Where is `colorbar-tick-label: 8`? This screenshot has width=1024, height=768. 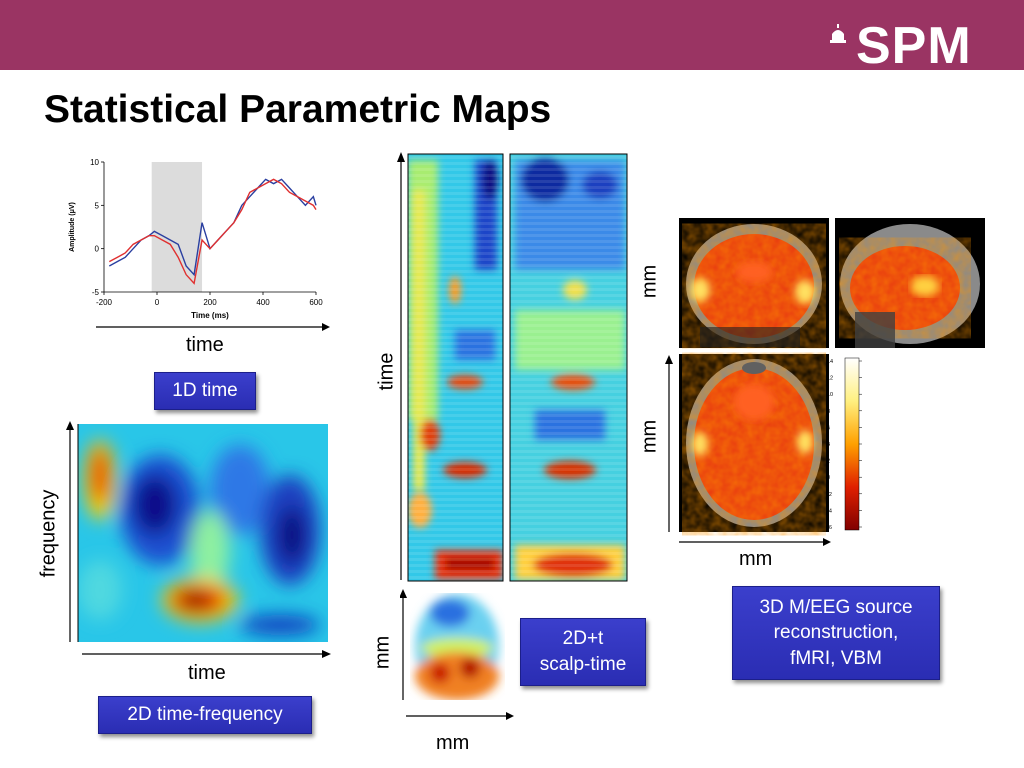 colorbar-tick-label: 8 is located at coordinates (828, 412).